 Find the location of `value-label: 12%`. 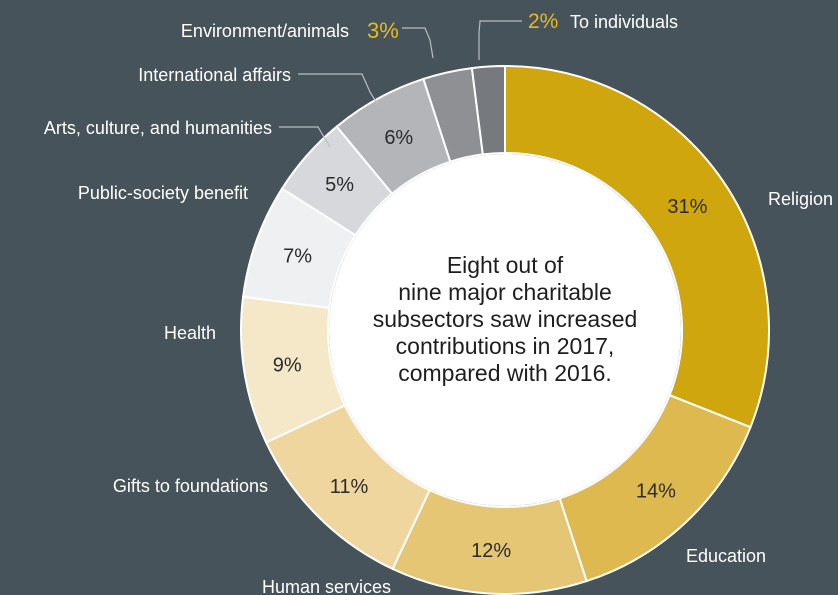

value-label: 12% is located at coordinates (491, 551).